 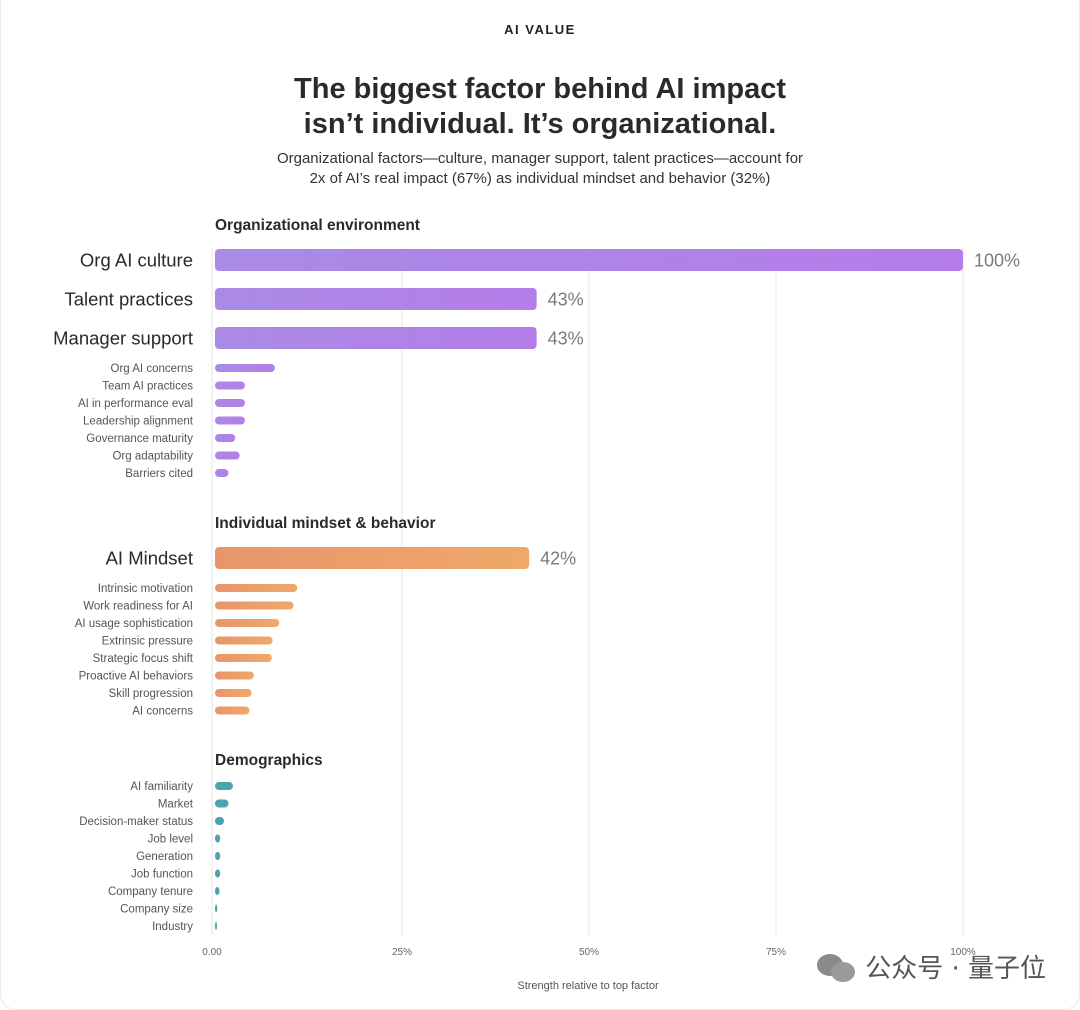 I want to click on bar-label: Org AI culture, so click(x=136, y=260).